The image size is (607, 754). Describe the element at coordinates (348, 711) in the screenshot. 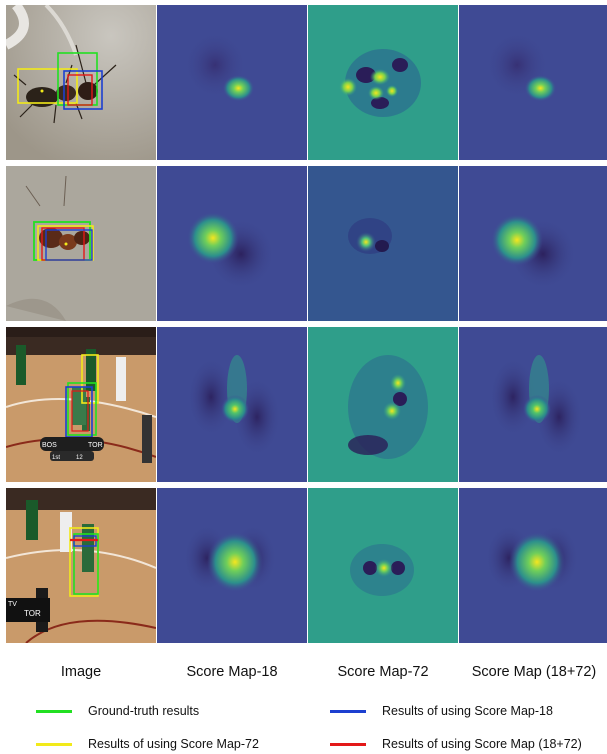

I see `legend-score-map-18-swatch` at that location.